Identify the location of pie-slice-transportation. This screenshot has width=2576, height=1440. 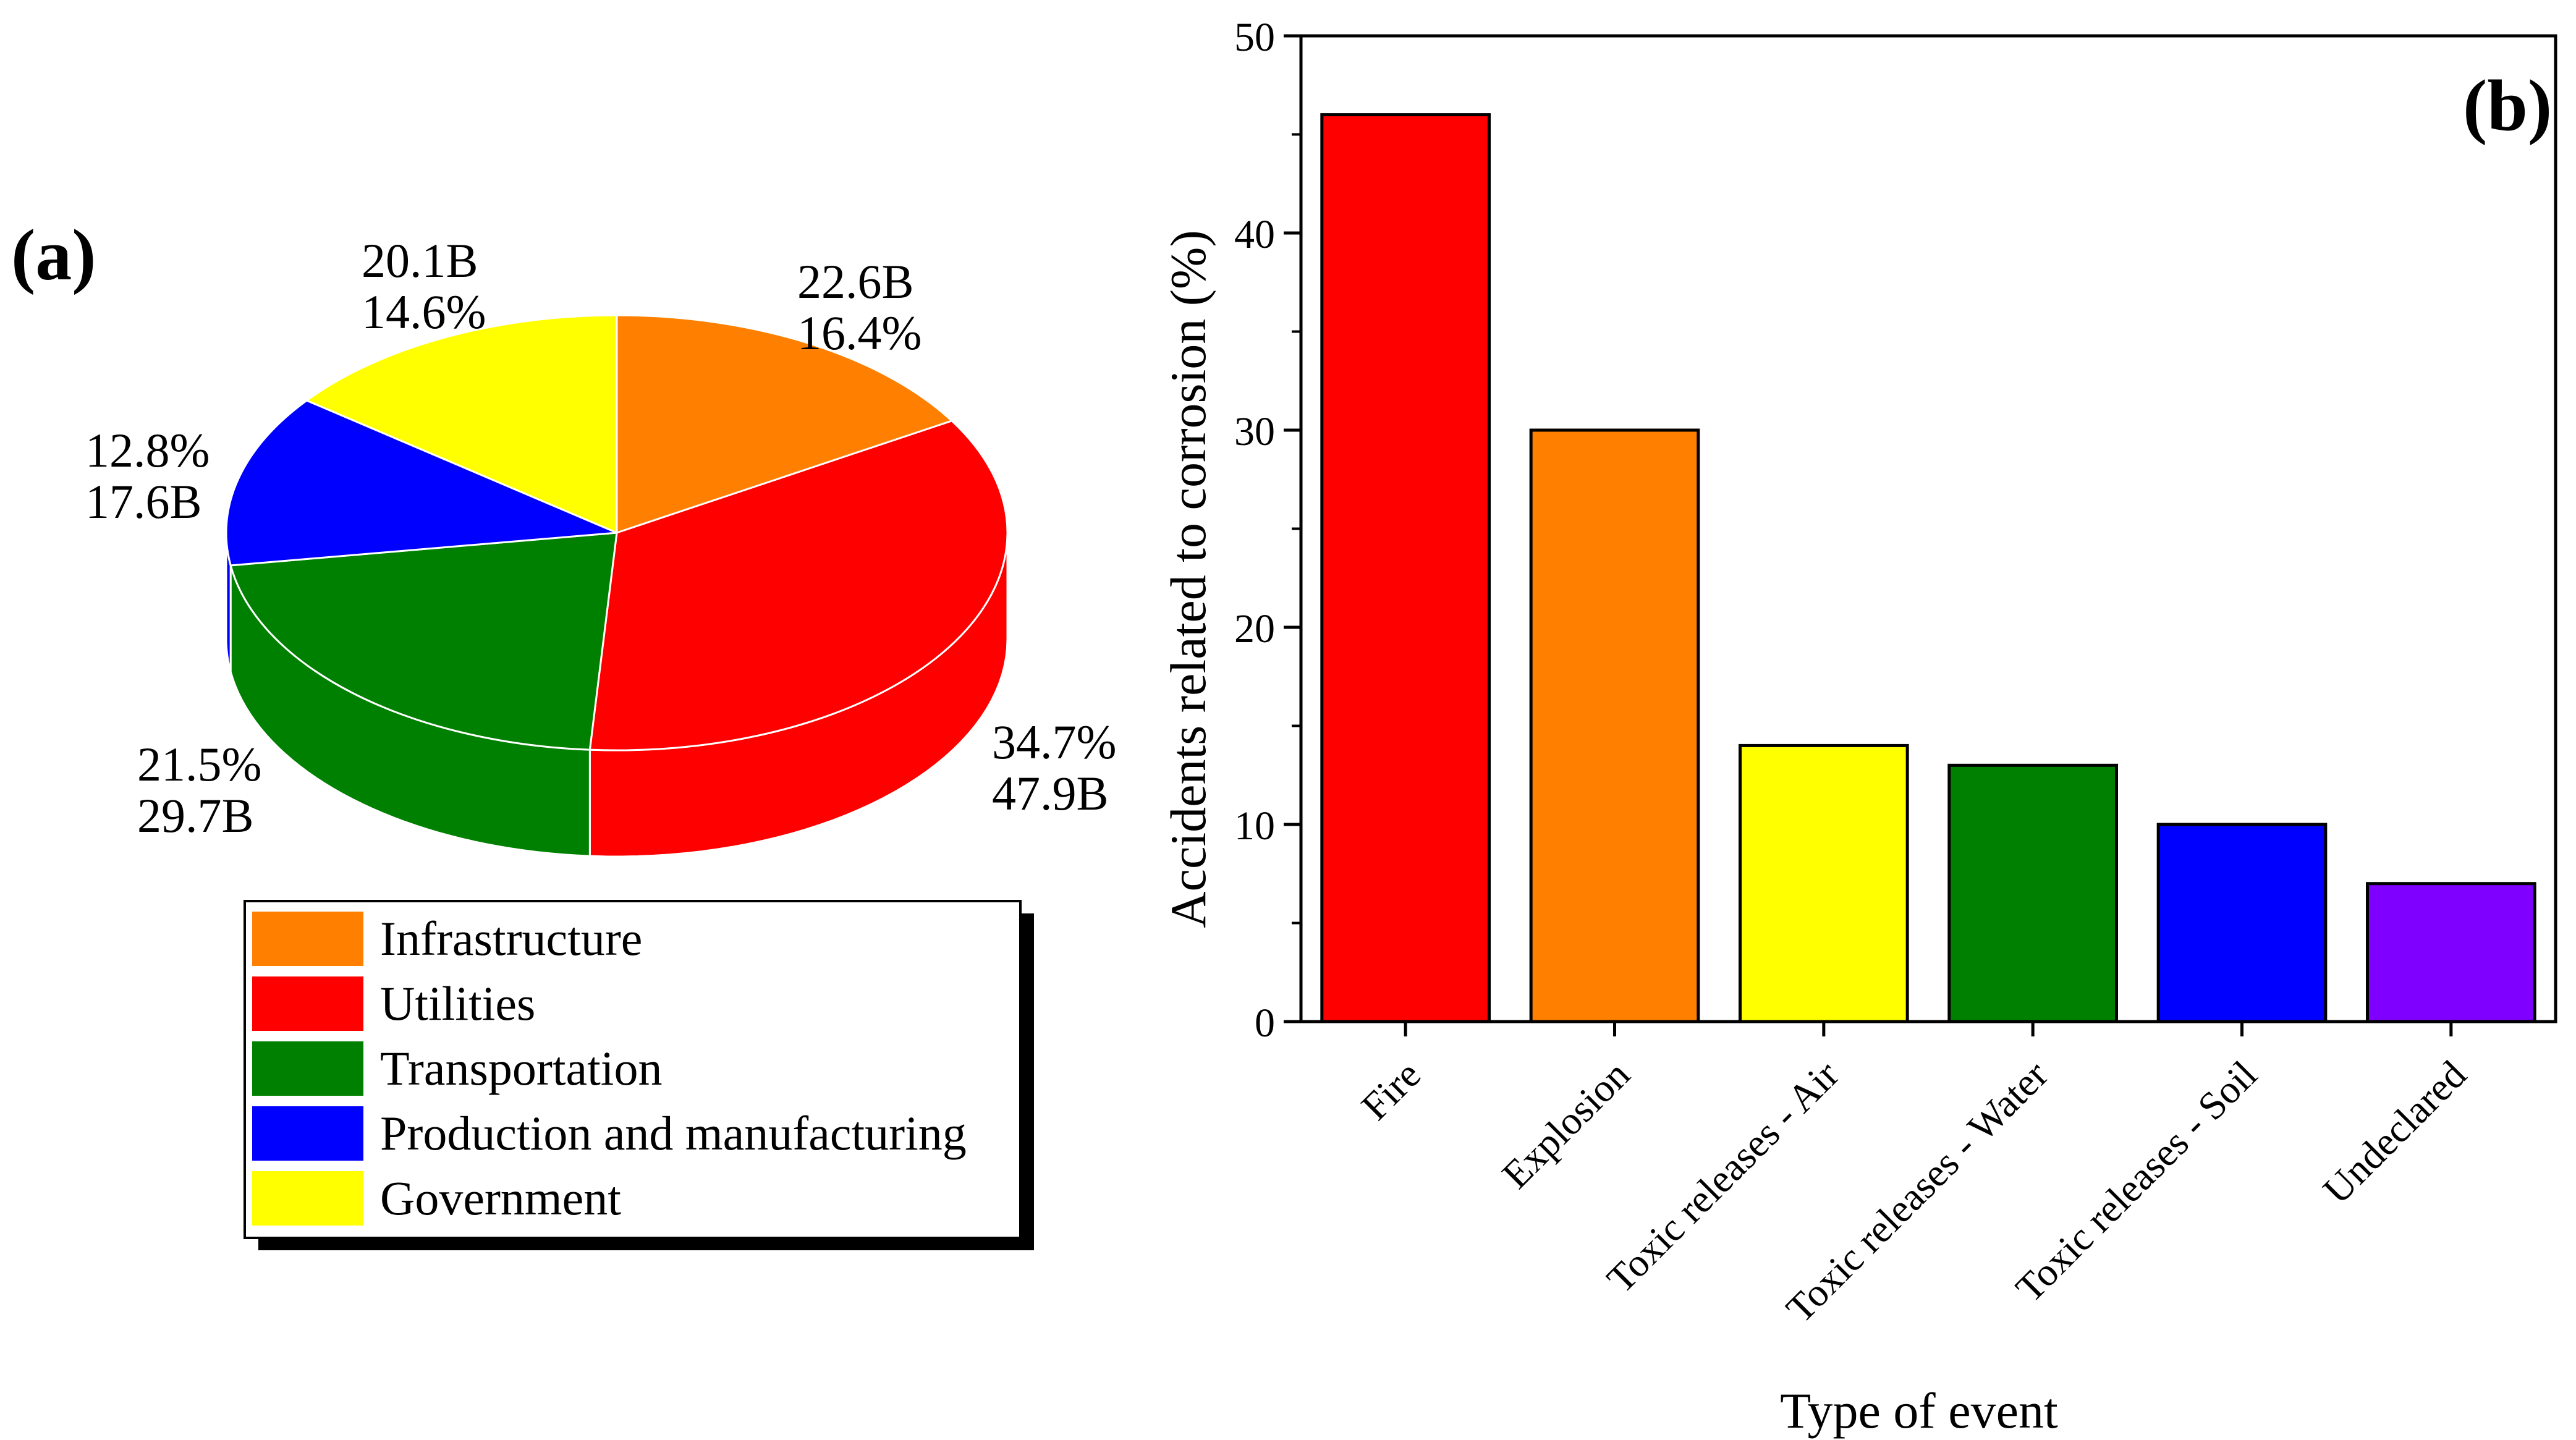
(423, 642).